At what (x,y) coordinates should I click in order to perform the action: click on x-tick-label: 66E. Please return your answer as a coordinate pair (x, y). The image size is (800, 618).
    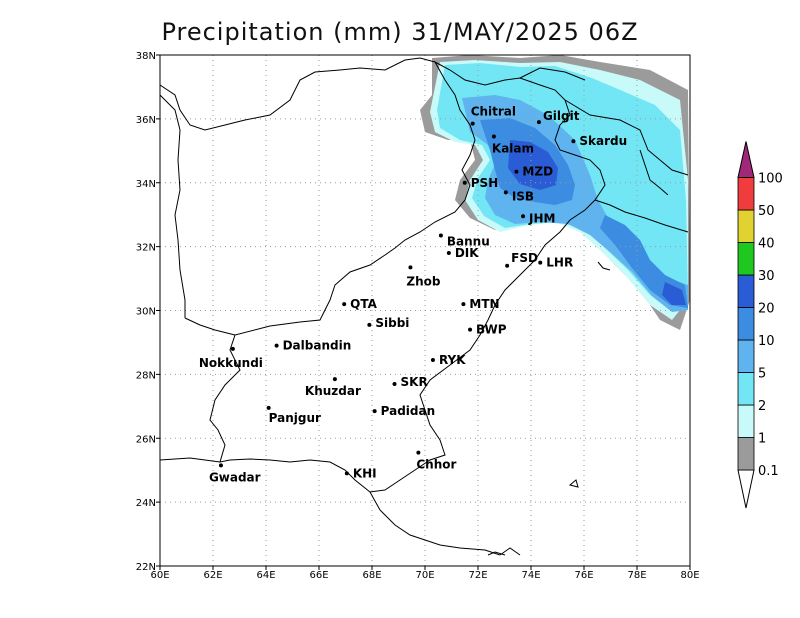
    Looking at the image, I should click on (318, 575).